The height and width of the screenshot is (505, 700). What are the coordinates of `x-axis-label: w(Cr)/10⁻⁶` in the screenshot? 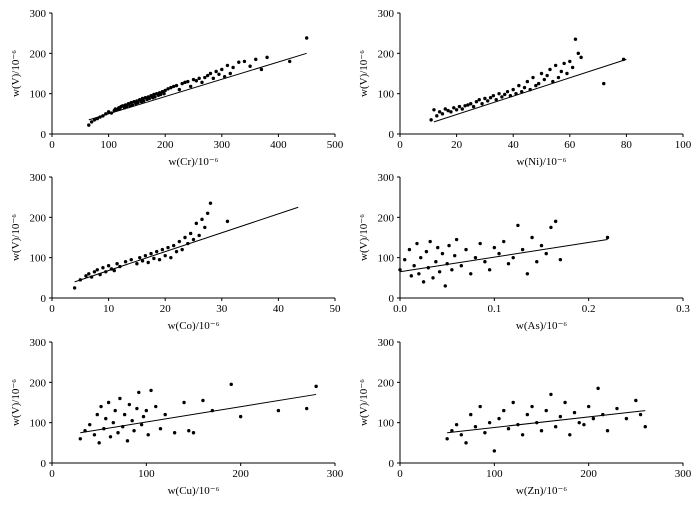 It's located at (194, 162).